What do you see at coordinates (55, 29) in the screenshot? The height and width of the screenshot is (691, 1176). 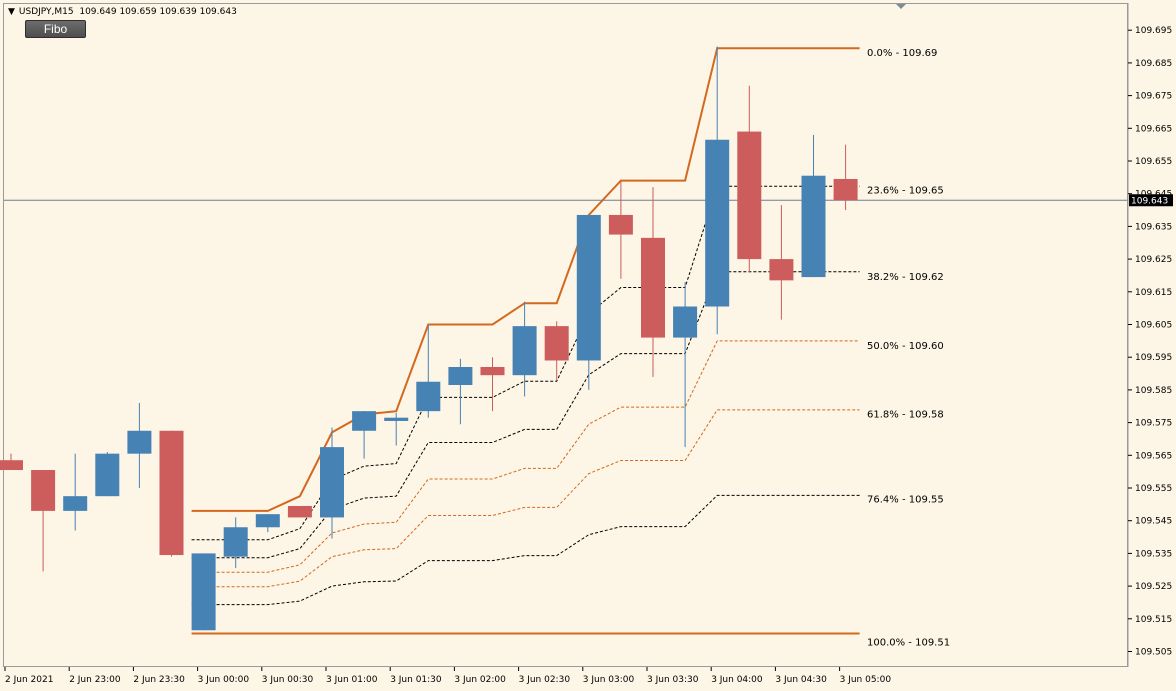 I see `fibo-button: Fibo` at bounding box center [55, 29].